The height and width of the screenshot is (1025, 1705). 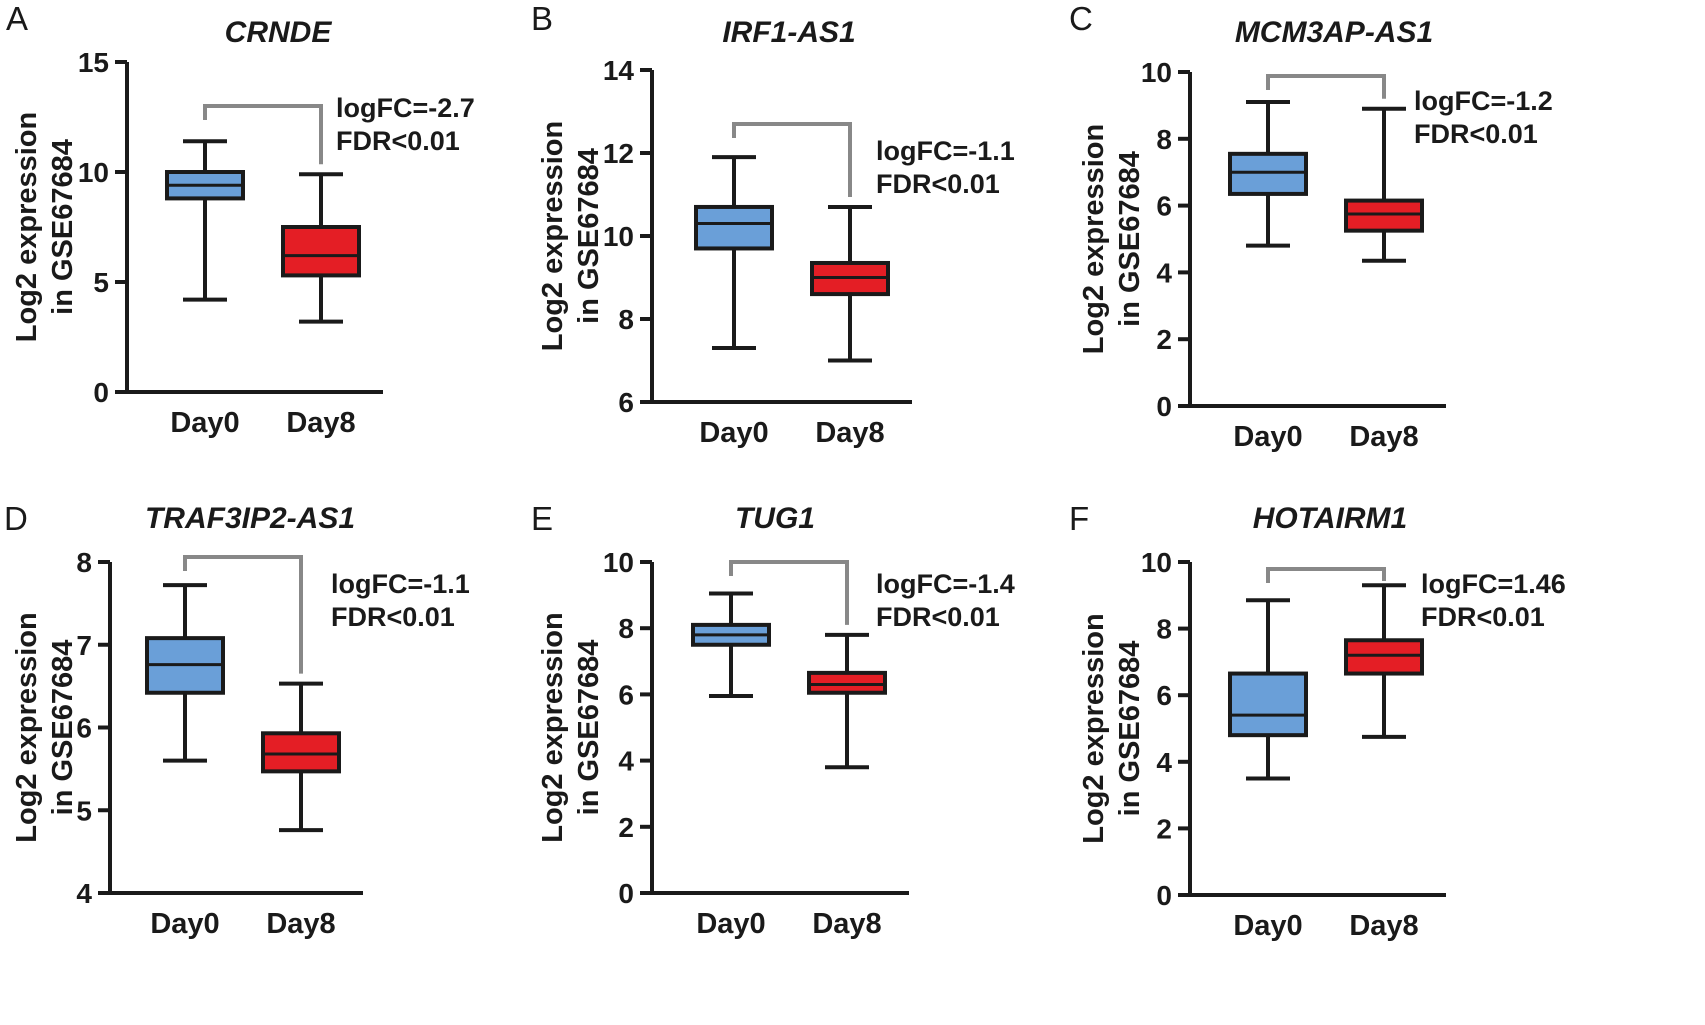 I want to click on panel-title: MCM3AP-AS1, so click(x=1334, y=32).